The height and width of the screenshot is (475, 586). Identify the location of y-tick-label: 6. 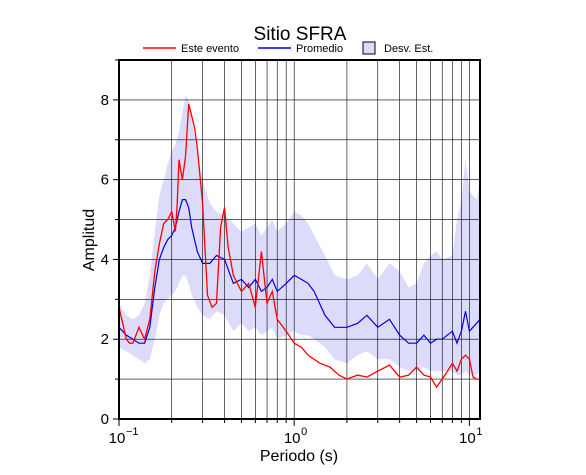
(105, 180).